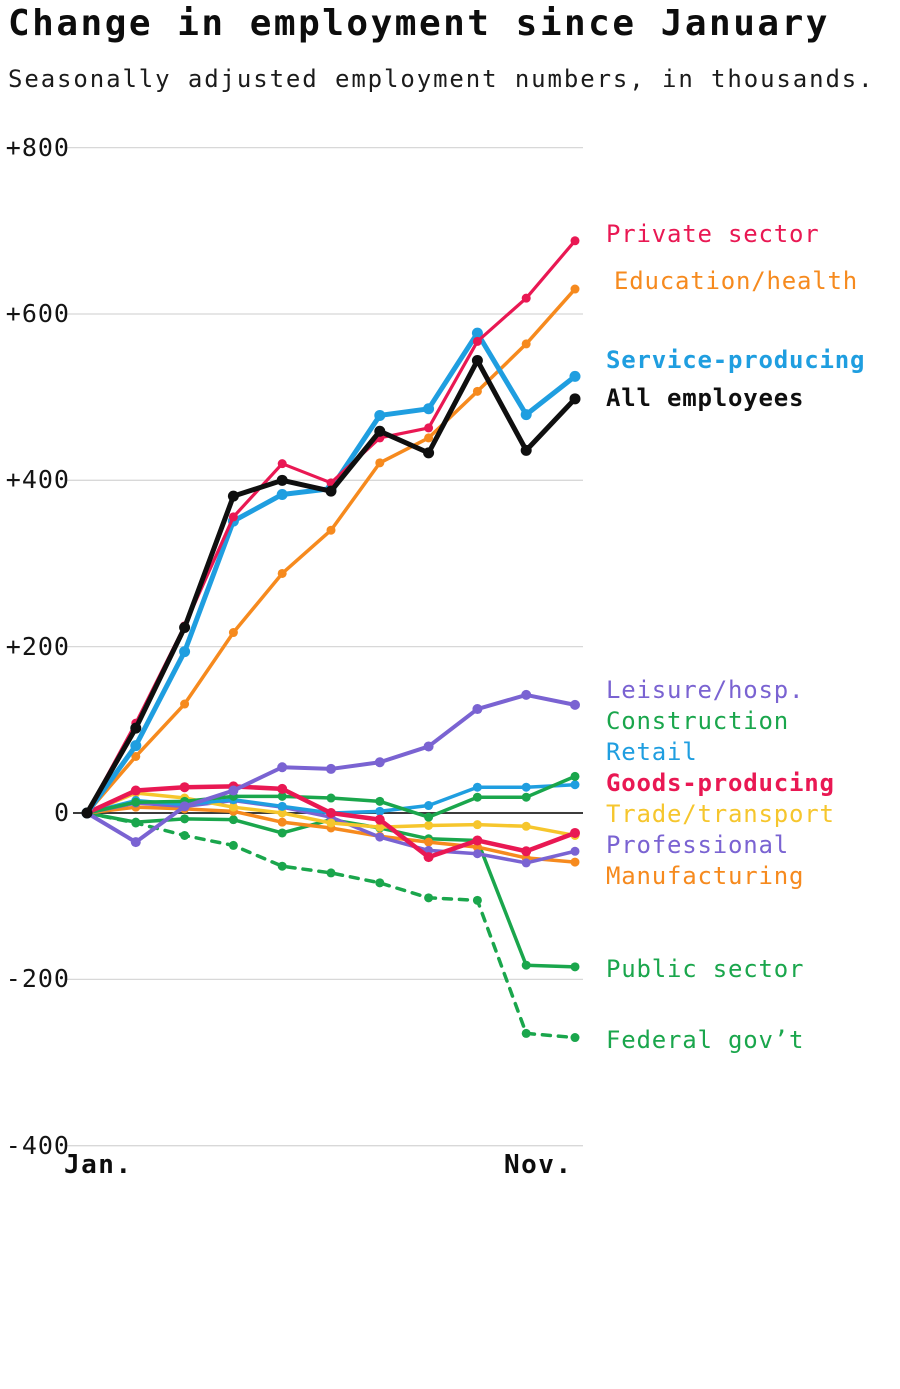 This screenshot has width=900, height=1389. Describe the element at coordinates (379, 762) in the screenshot. I see `series-dot-leisure-hosp-Jul` at that location.